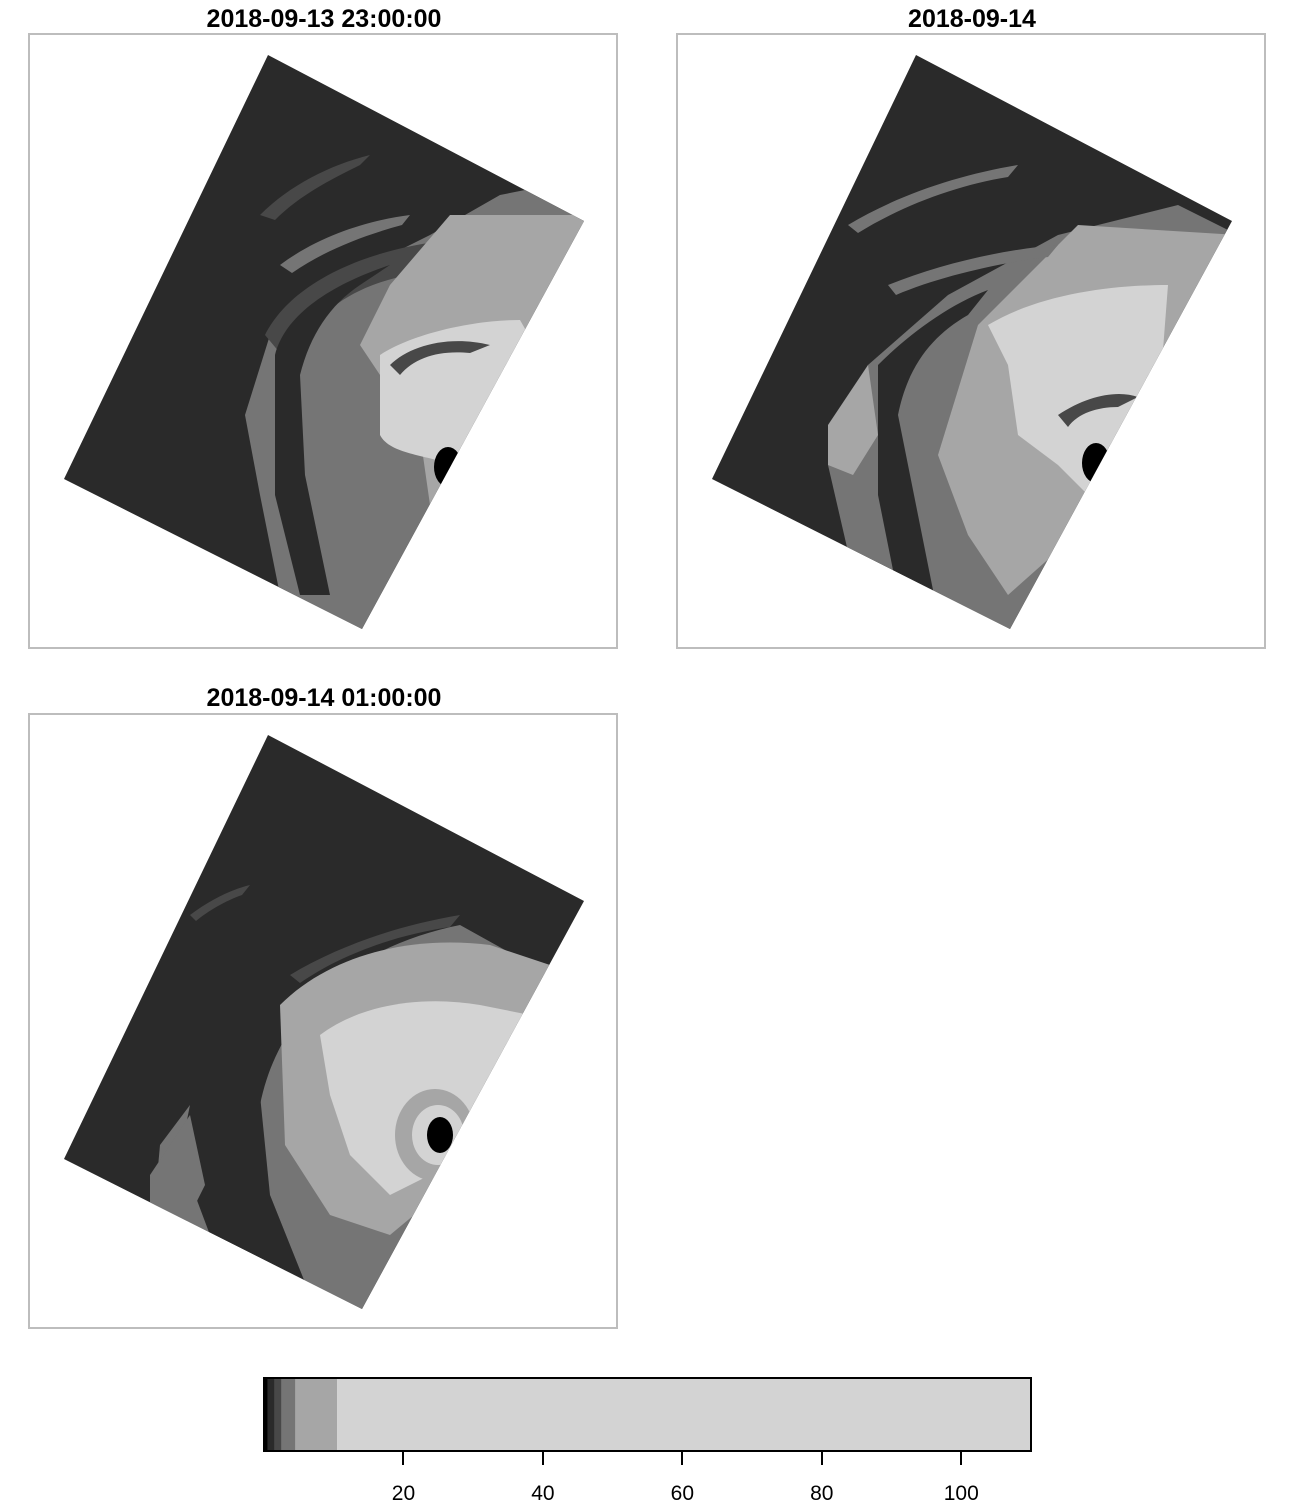  Describe the element at coordinates (324, 698) in the screenshot. I see `panel-title-3: 2018-09-14 01:00:00` at that location.